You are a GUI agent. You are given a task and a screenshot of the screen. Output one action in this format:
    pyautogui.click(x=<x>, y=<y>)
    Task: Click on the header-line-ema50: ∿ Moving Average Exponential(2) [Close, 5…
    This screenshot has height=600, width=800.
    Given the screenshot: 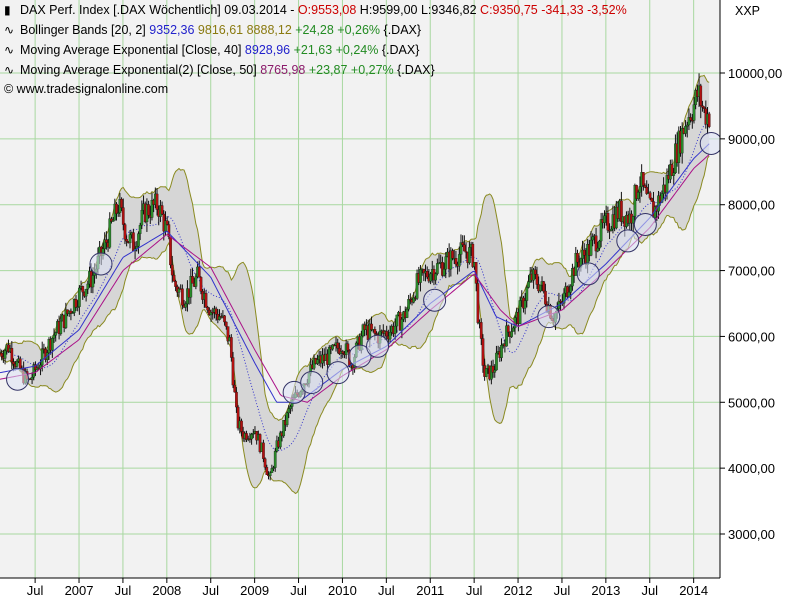 What is the action you would take?
    pyautogui.click(x=219, y=70)
    